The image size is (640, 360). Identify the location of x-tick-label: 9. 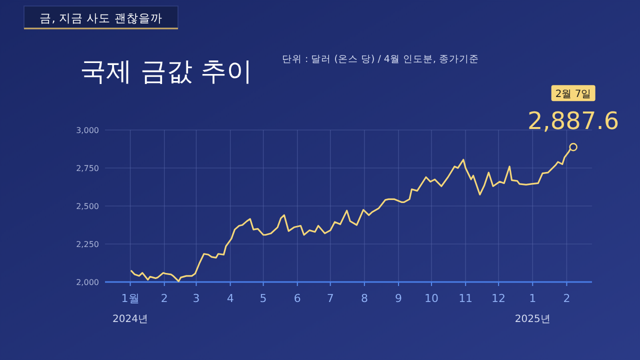
(398, 298).